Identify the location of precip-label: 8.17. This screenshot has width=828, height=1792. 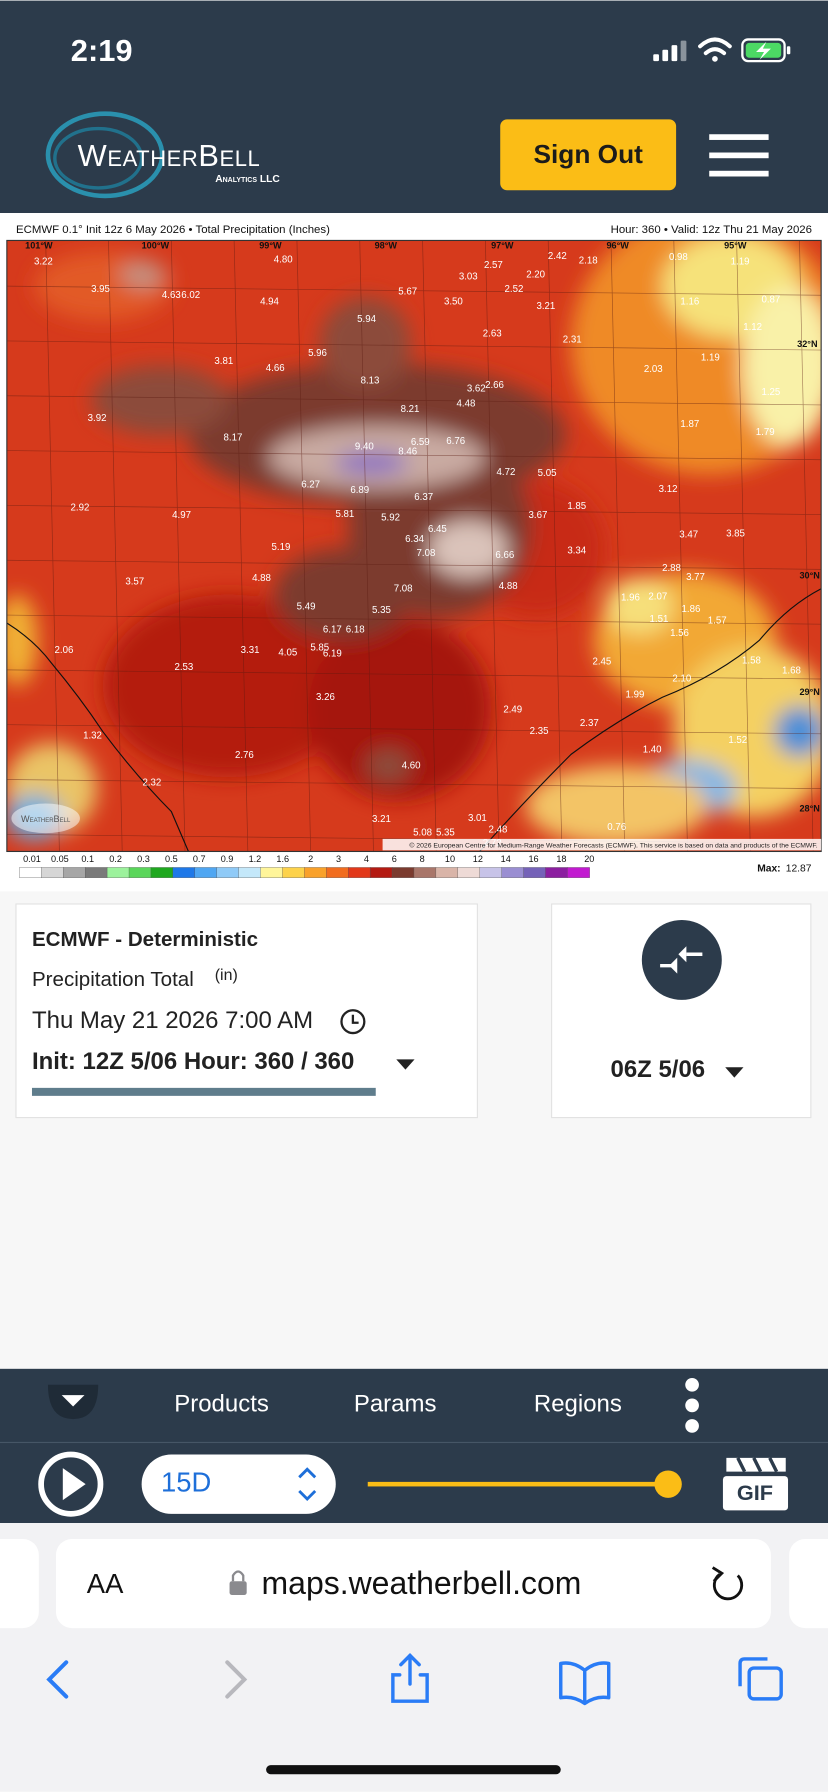
(233, 438).